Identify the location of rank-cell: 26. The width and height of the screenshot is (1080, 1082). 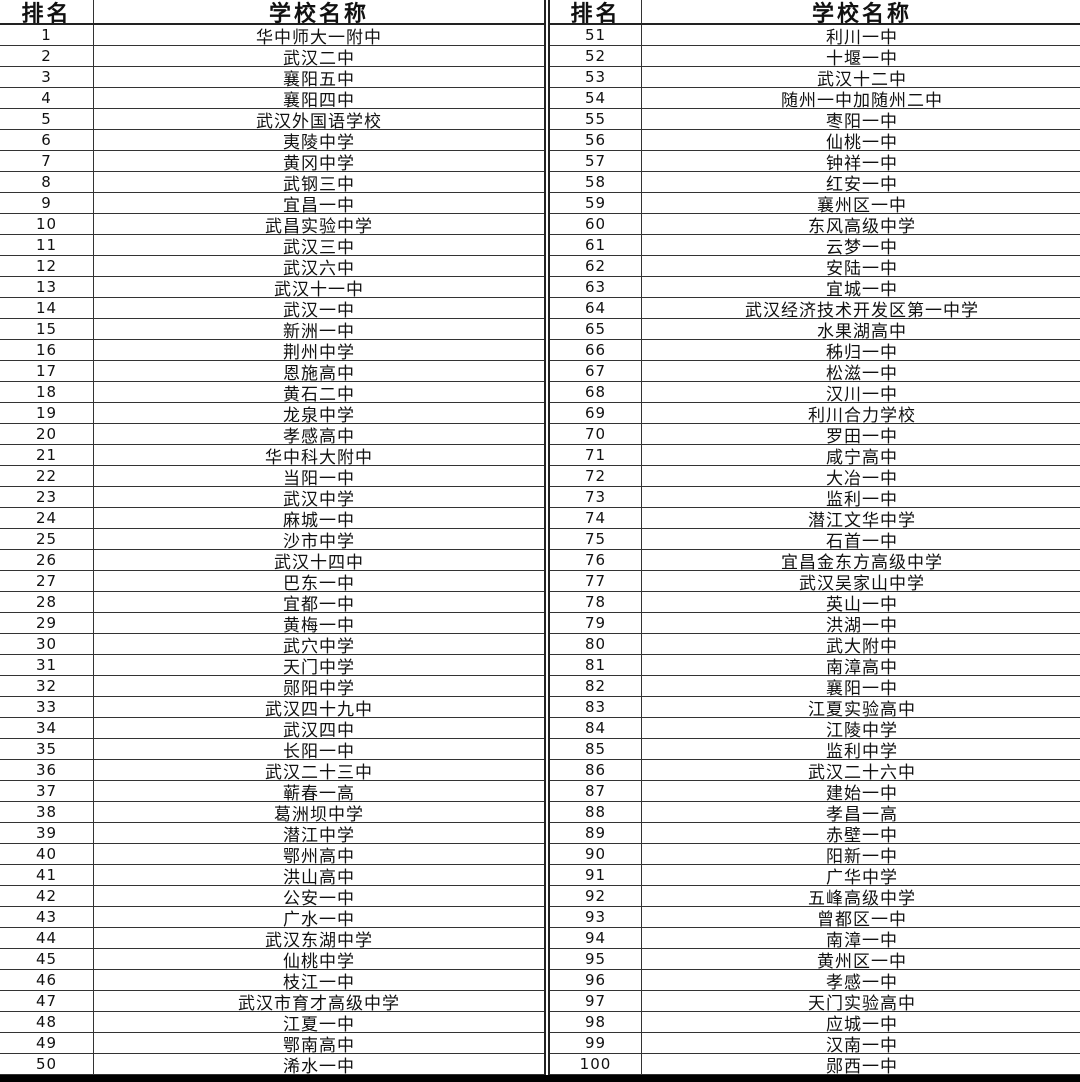
(47, 560).